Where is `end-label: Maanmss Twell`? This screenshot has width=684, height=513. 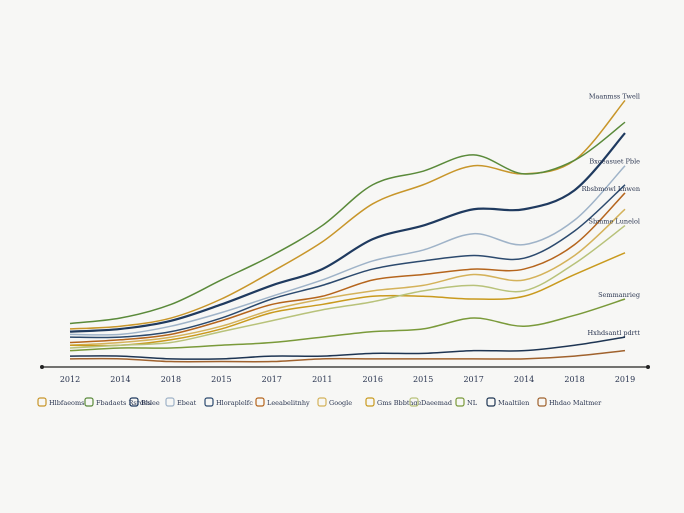
end-label: Maanmss Twell is located at coordinates (614, 96).